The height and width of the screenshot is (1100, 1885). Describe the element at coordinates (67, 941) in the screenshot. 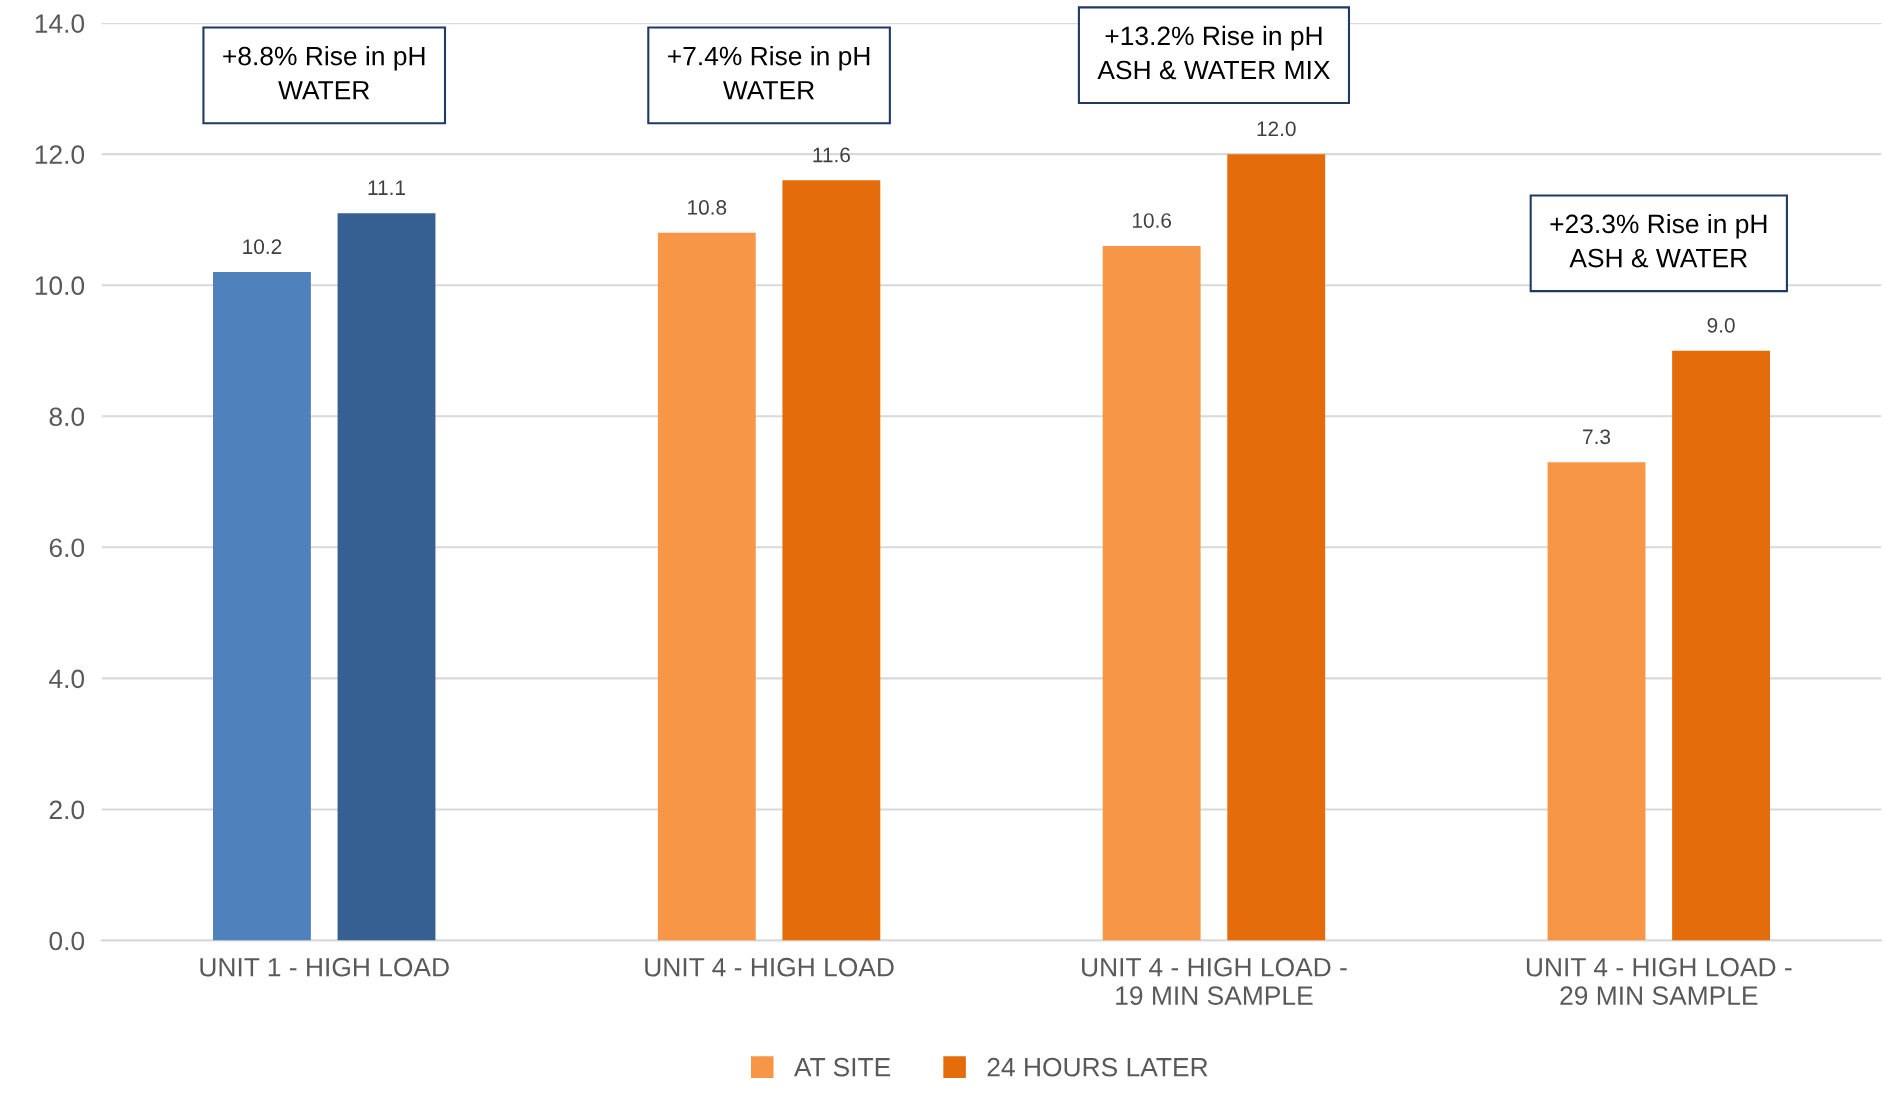

I see `y-tick-label: 0.0` at that location.